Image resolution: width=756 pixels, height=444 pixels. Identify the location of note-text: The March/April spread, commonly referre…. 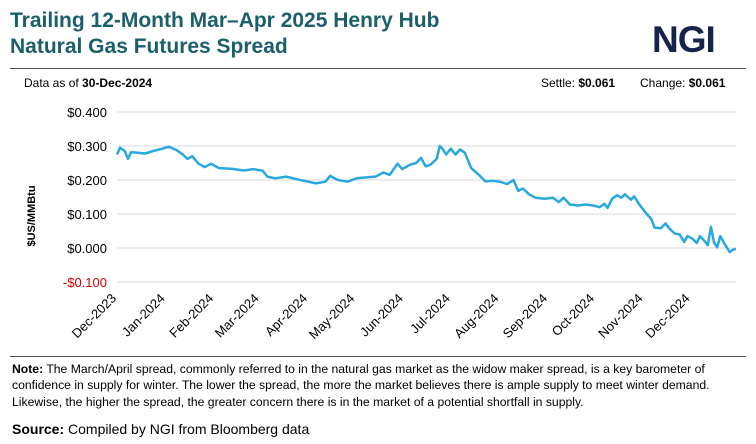
(361, 385).